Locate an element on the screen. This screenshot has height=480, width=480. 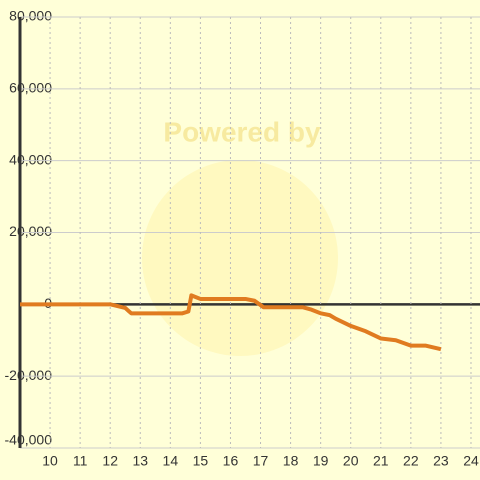
x-tick-label: 18 is located at coordinates (291, 461).